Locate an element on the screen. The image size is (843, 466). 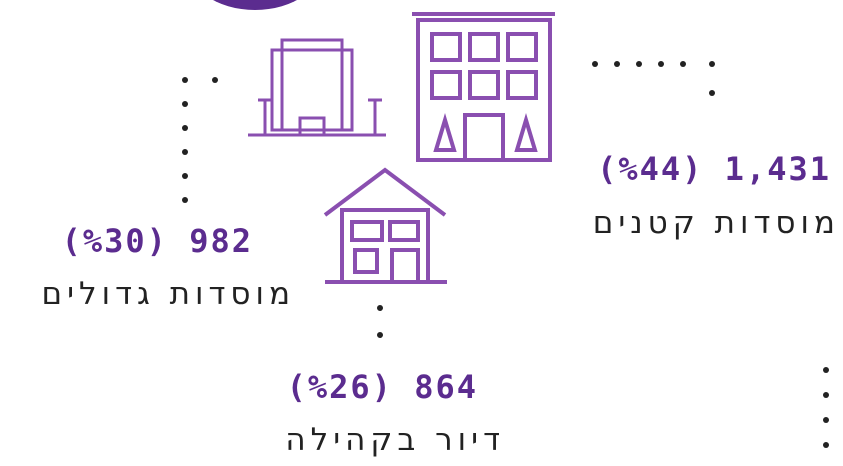
value: (%44) 1,431 is located at coordinates (714, 169).